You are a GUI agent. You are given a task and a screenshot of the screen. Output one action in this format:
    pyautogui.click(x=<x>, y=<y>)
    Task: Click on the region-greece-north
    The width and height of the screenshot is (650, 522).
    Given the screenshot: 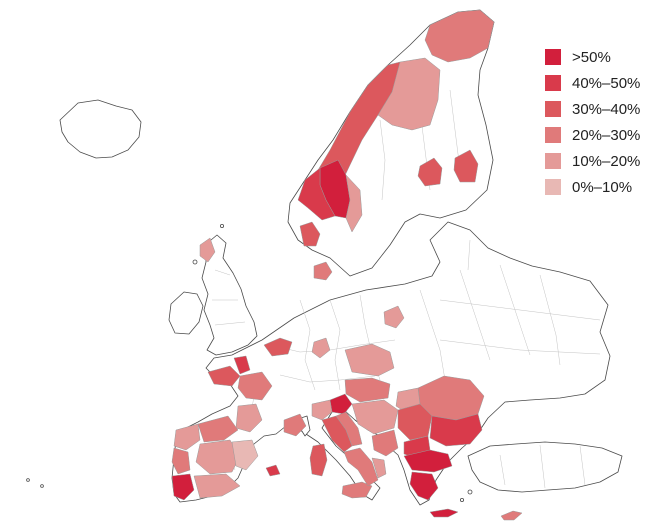 What is the action you would take?
    pyautogui.click(x=428, y=461)
    